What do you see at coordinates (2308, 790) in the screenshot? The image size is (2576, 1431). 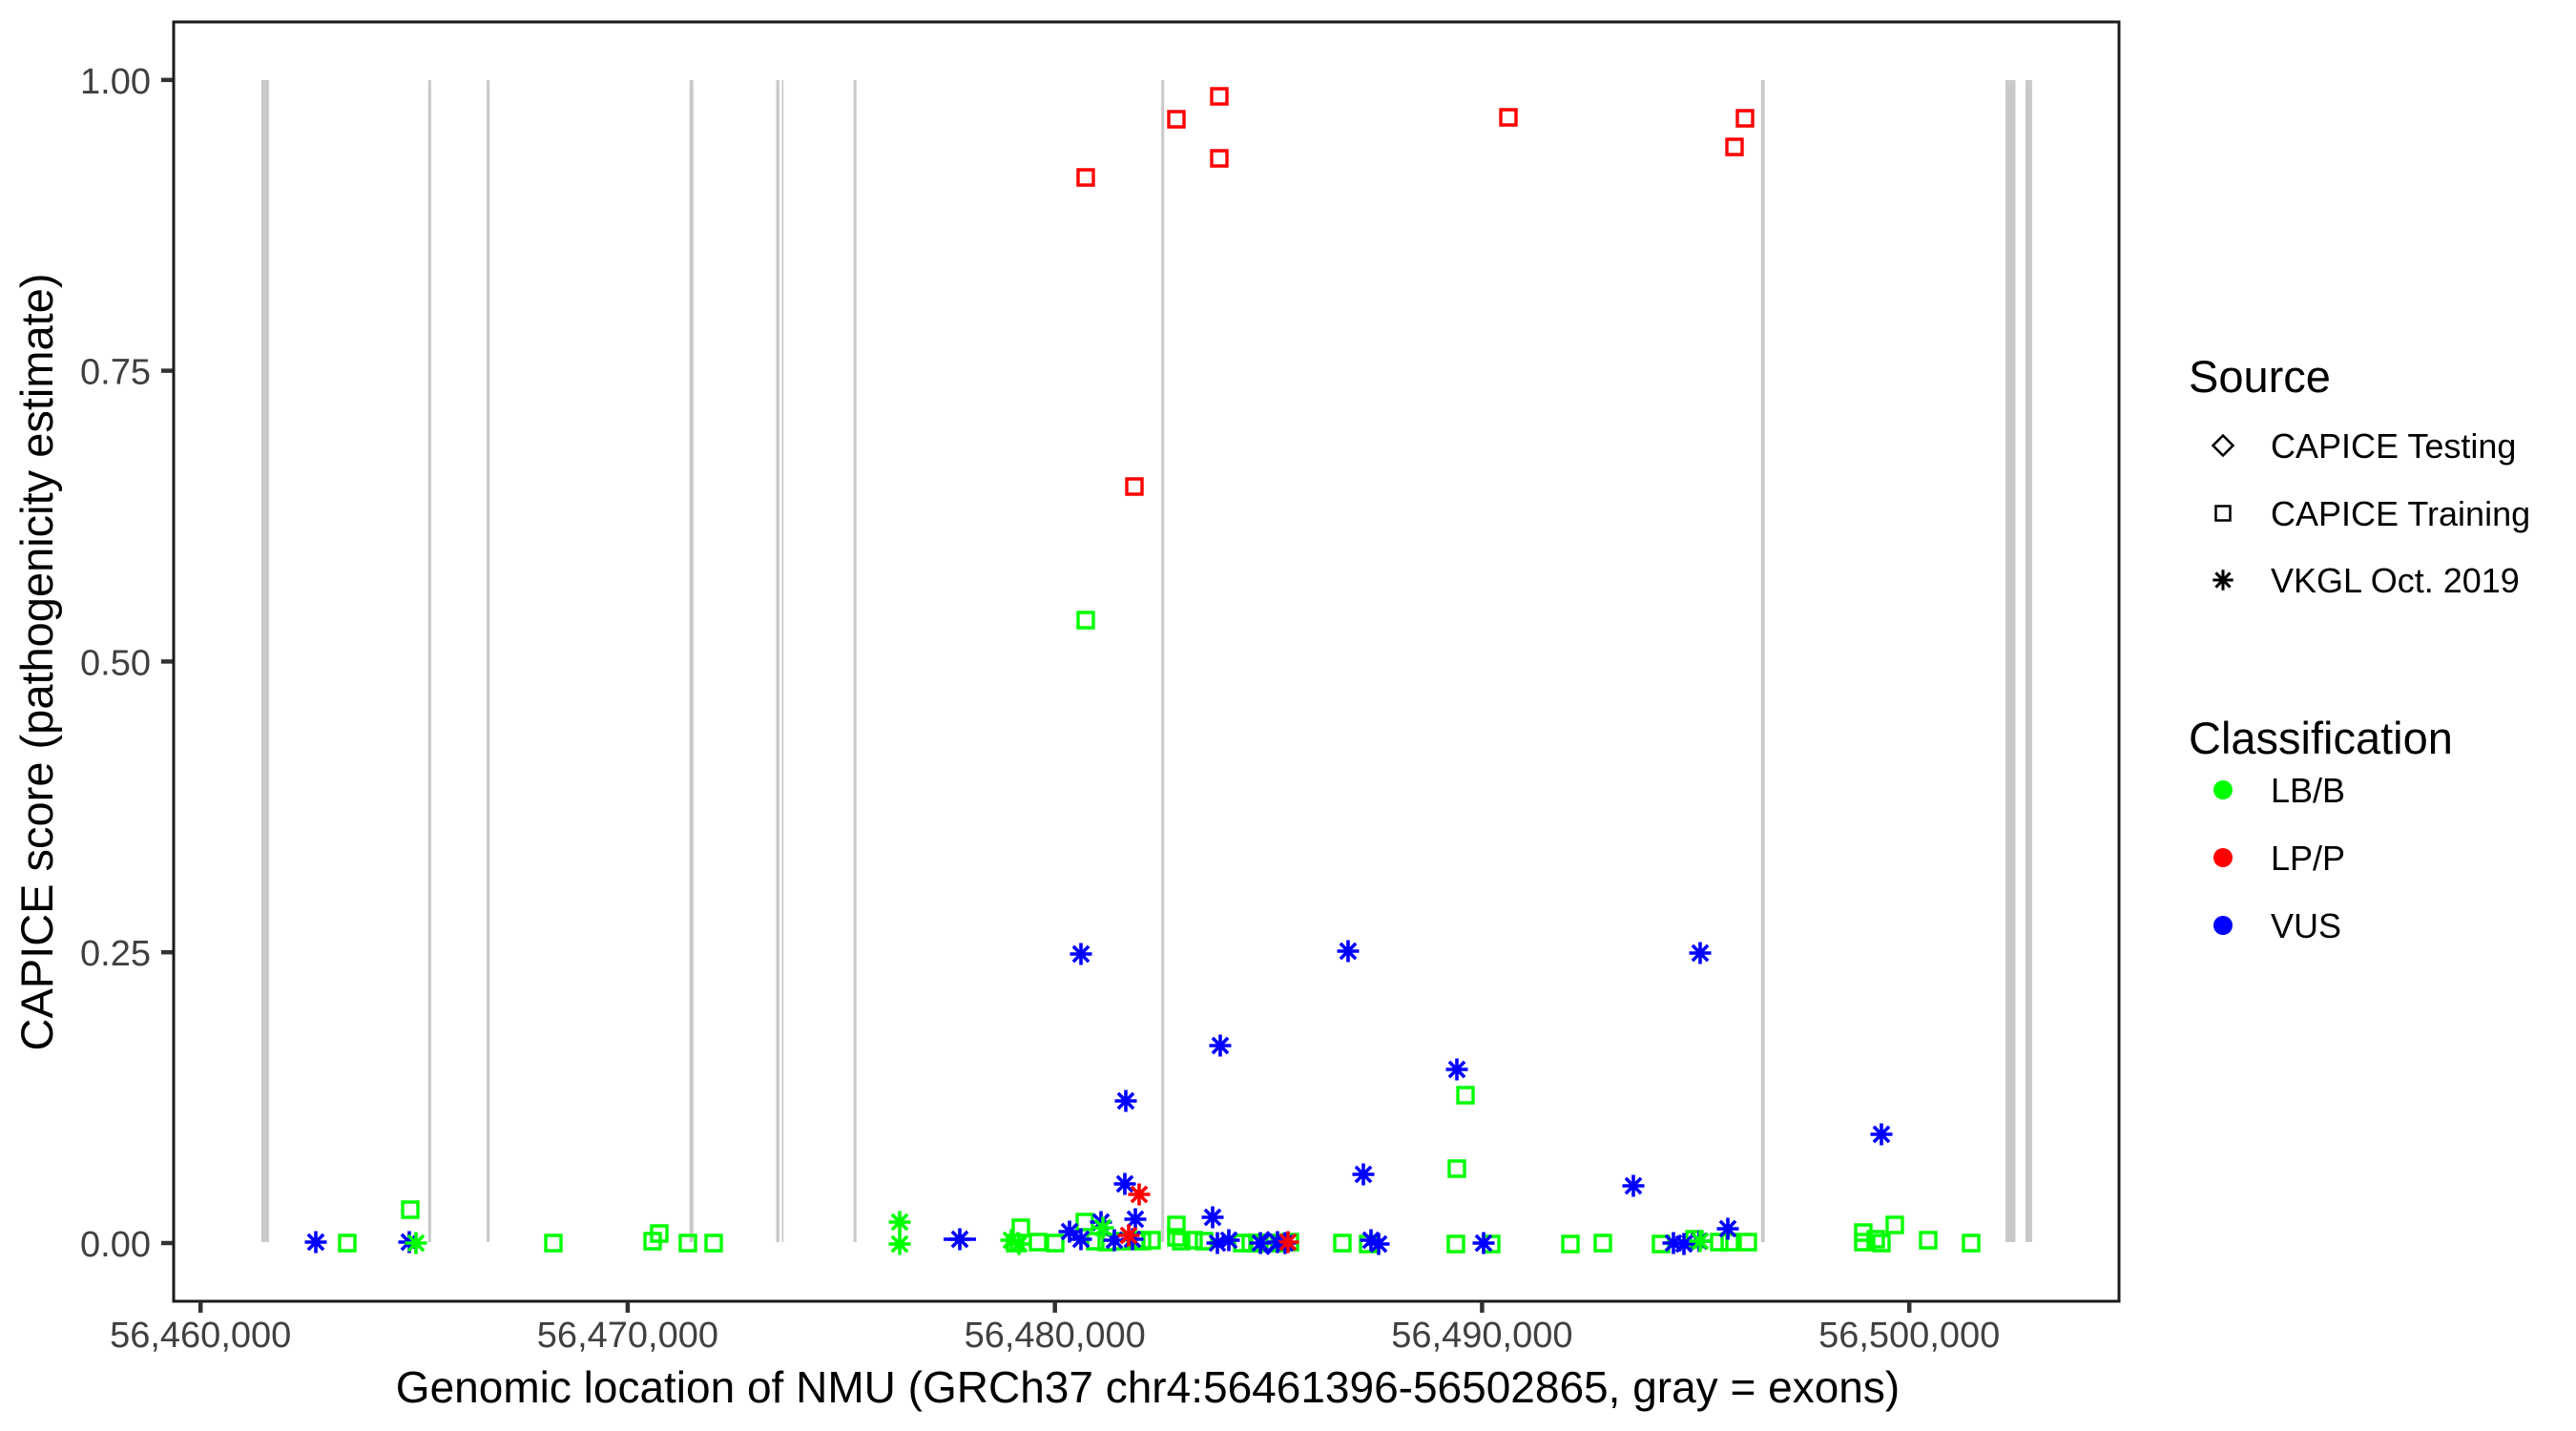 I see `svg-text: LB/B` at bounding box center [2308, 790].